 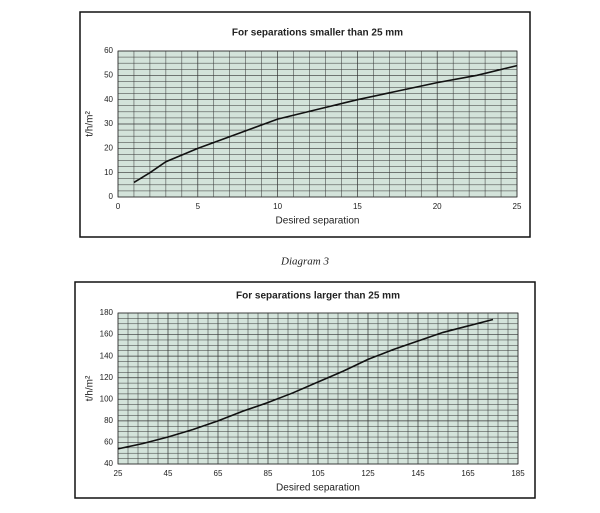 I want to click on y-tick-label: 30, so click(x=108, y=123).